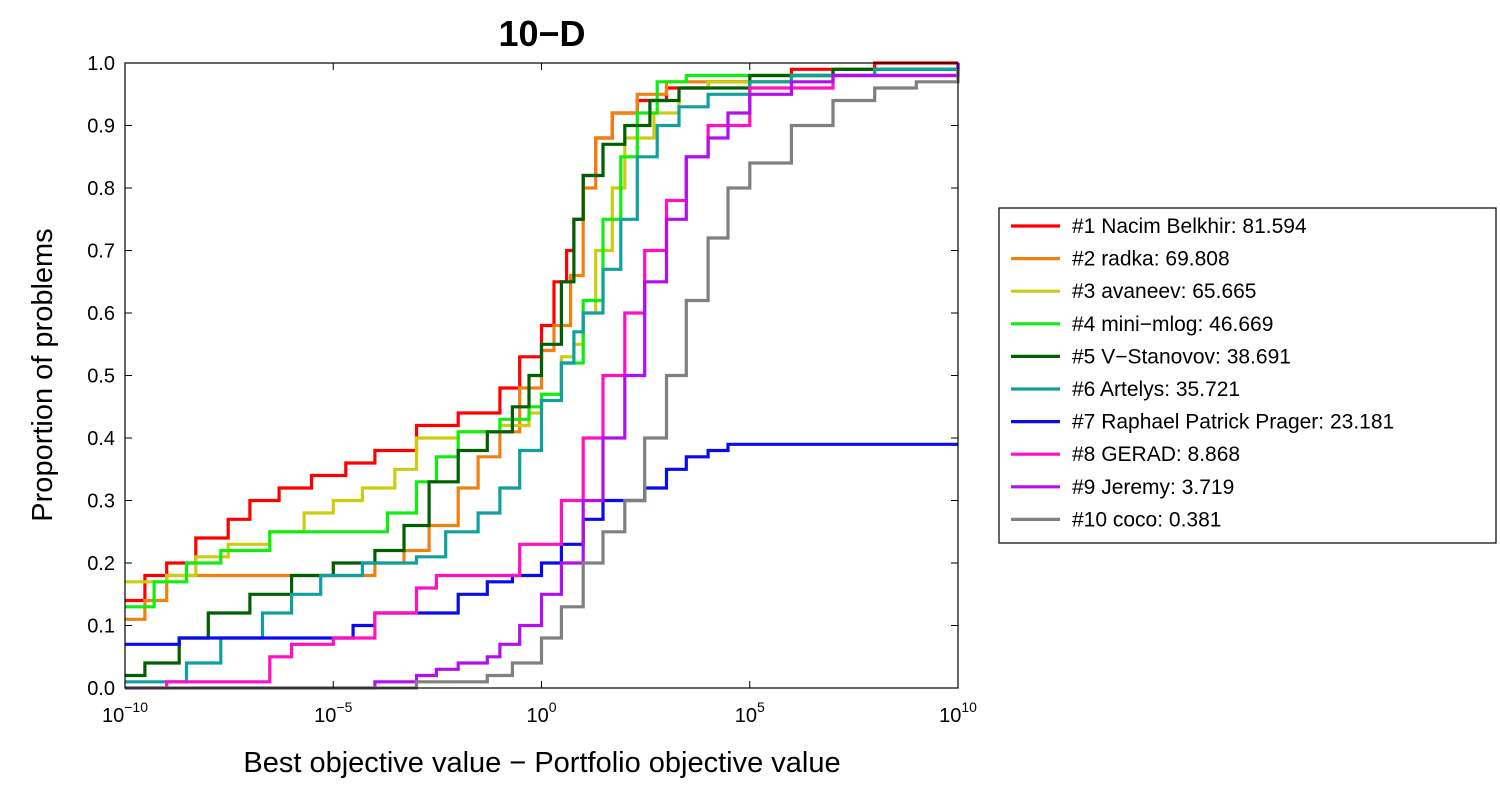 This screenshot has height=792, width=1500. I want to click on x-tick-label: 10¹⁰, so click(958, 713).